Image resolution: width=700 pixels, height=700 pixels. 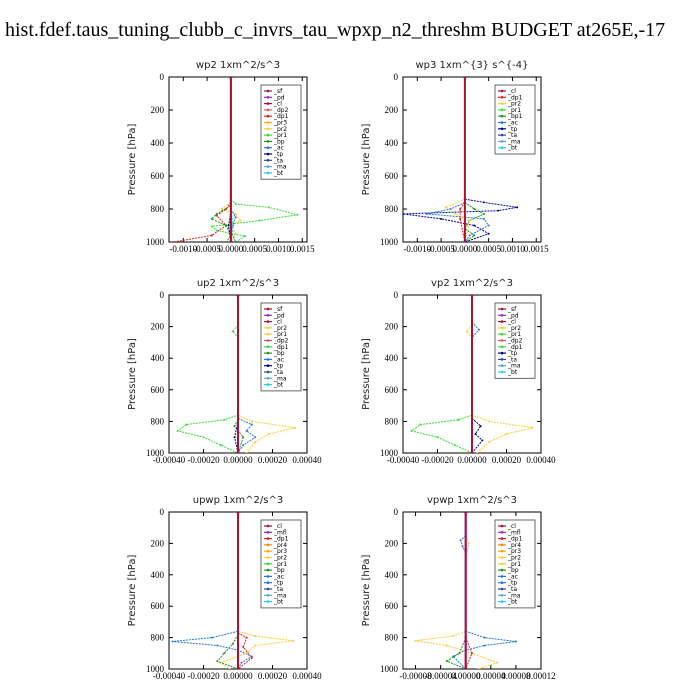 I want to click on x-tick-label: 0.0010, so click(x=278, y=249).